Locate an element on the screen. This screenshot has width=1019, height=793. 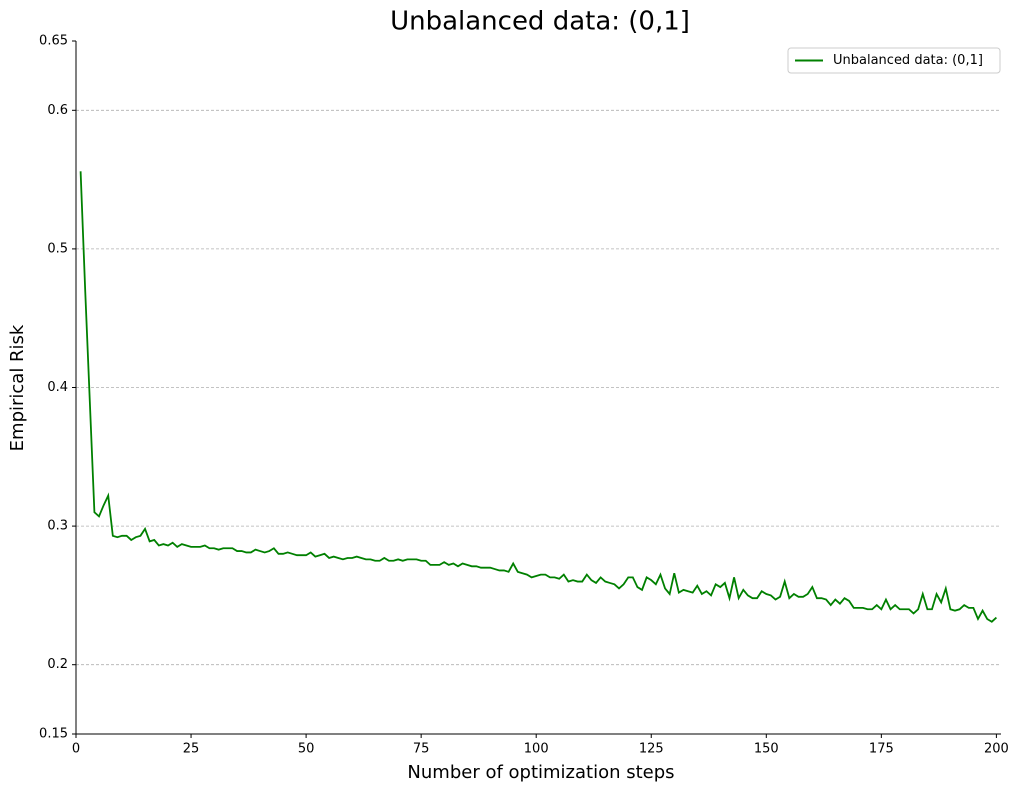
x-tick-label: 75 is located at coordinates (421, 749).